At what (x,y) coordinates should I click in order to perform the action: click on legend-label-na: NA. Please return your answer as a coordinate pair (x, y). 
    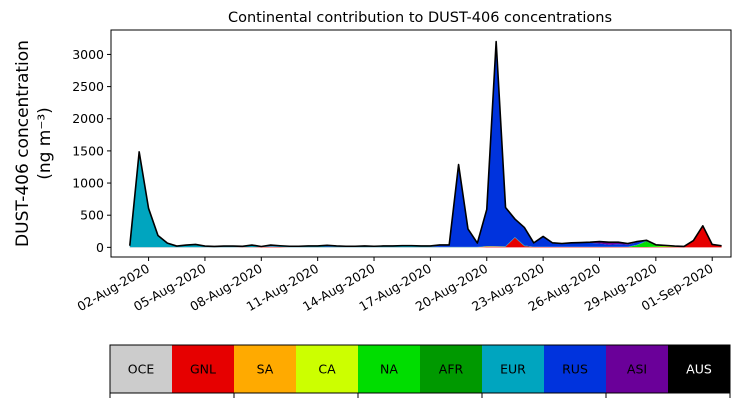
    Looking at the image, I should click on (389, 369).